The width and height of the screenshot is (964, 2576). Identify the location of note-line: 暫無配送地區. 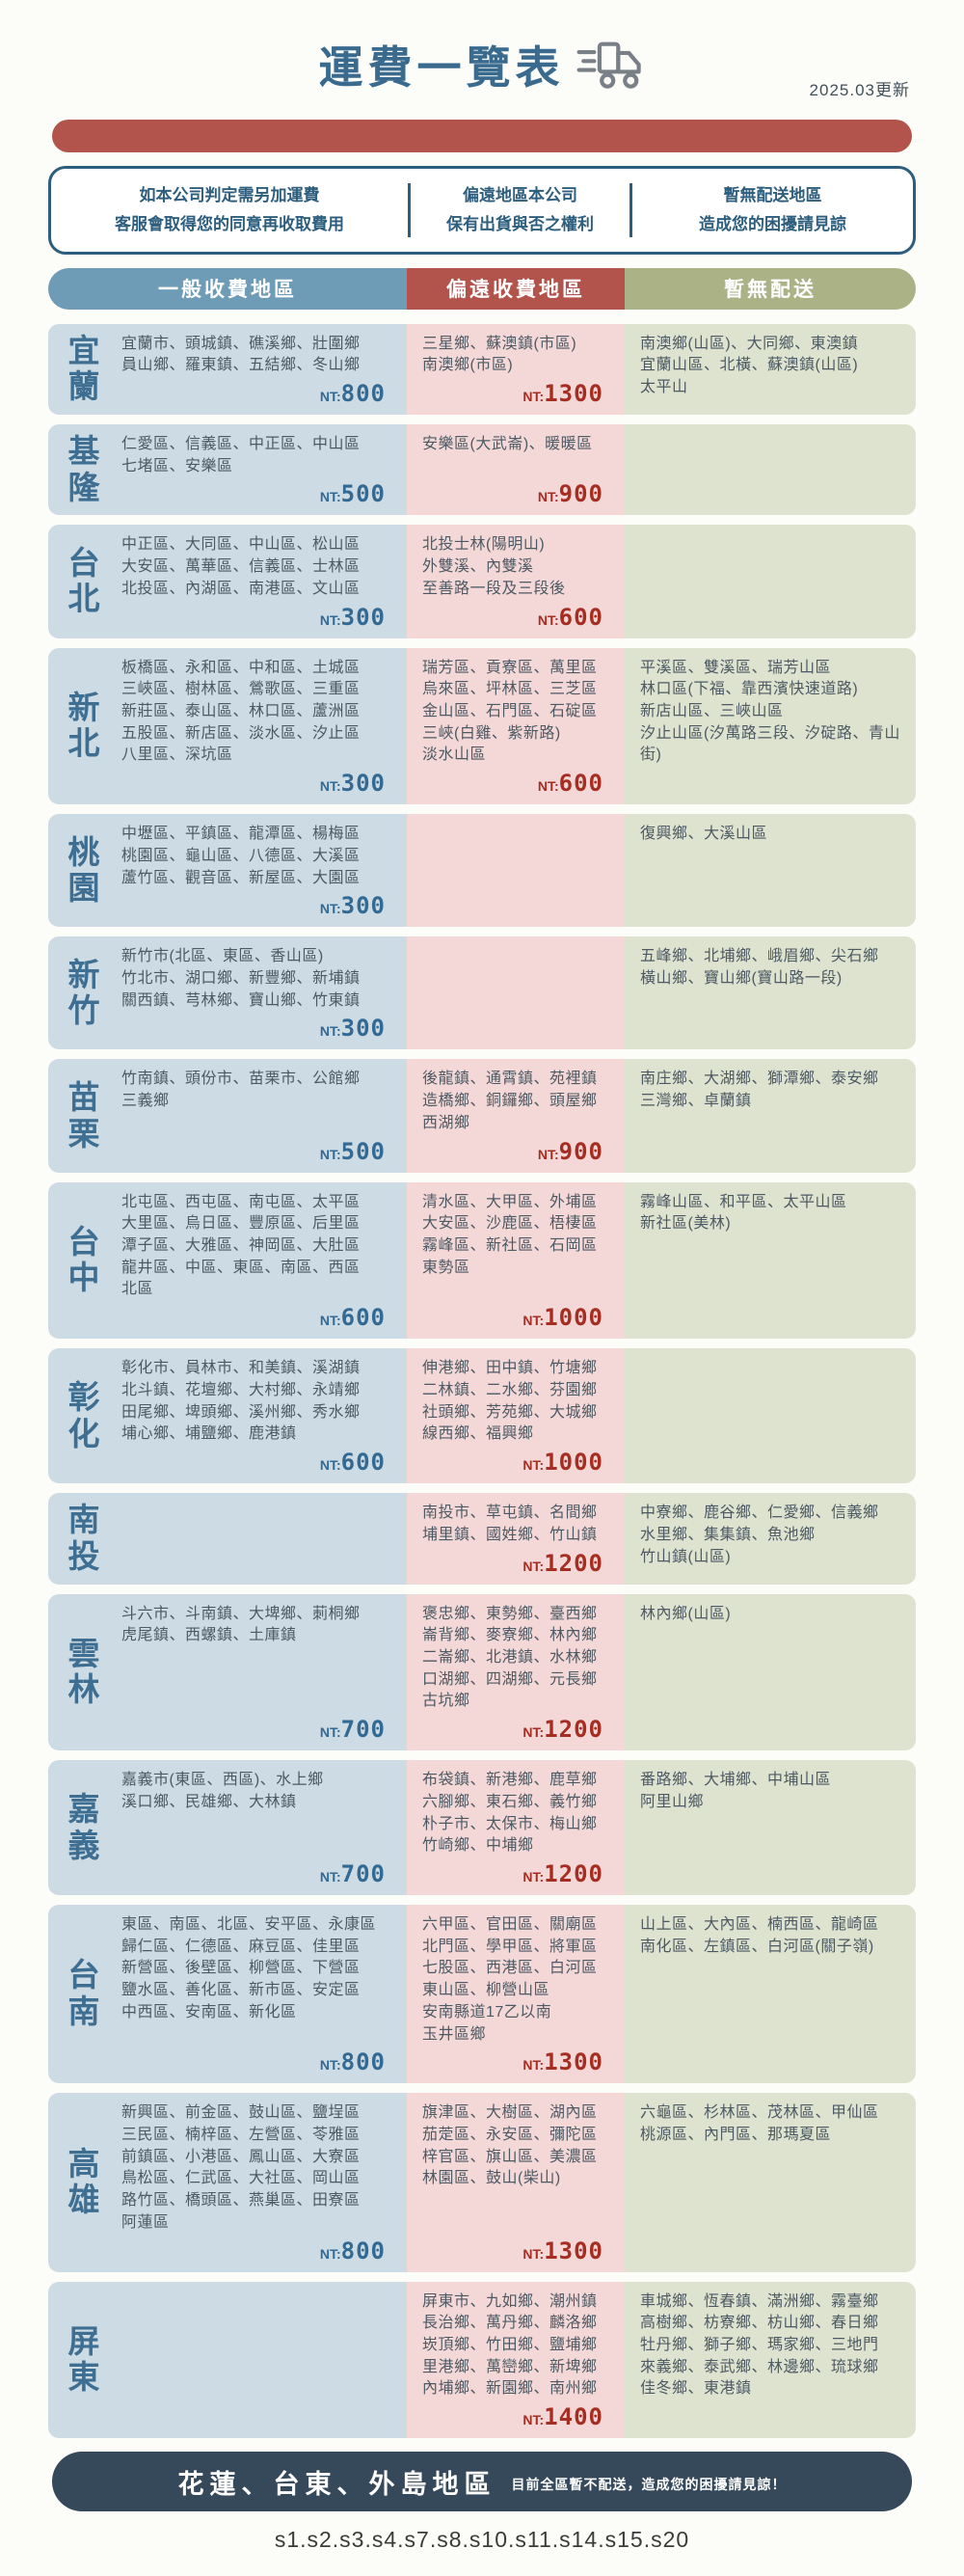
(772, 195).